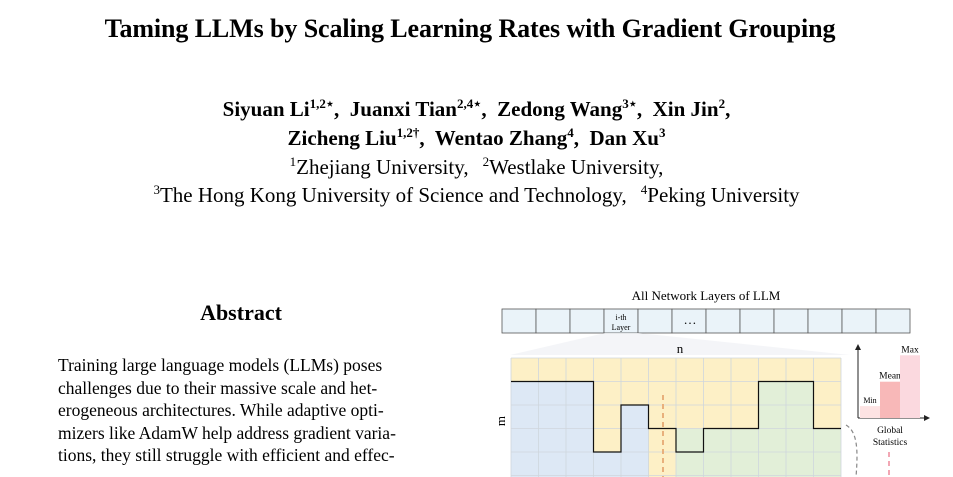 This screenshot has height=477, width=953. I want to click on stats-label-statistics: Statistics, so click(890, 443).